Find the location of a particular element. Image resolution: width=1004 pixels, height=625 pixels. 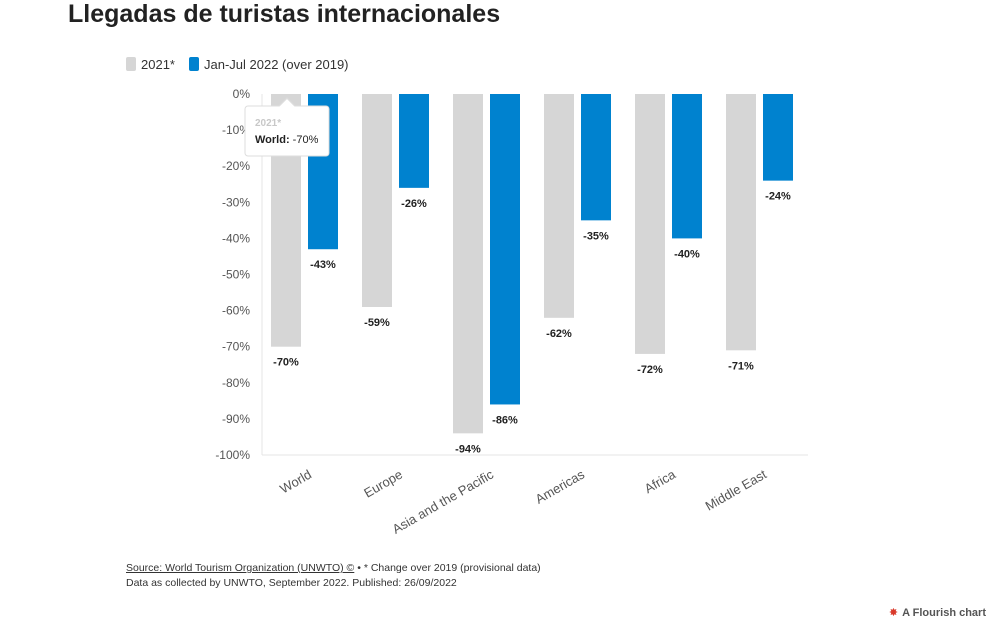

flourish-credit-label: A Flourish chart is located at coordinates (944, 612).